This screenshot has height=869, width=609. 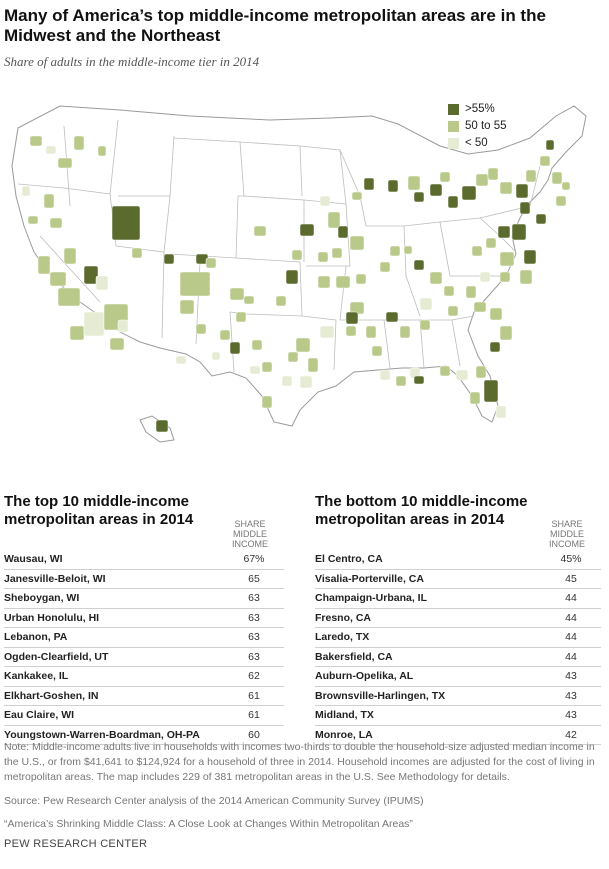 What do you see at coordinates (458, 735) in the screenshot?
I see `table-row: Monroe, LA 42` at bounding box center [458, 735].